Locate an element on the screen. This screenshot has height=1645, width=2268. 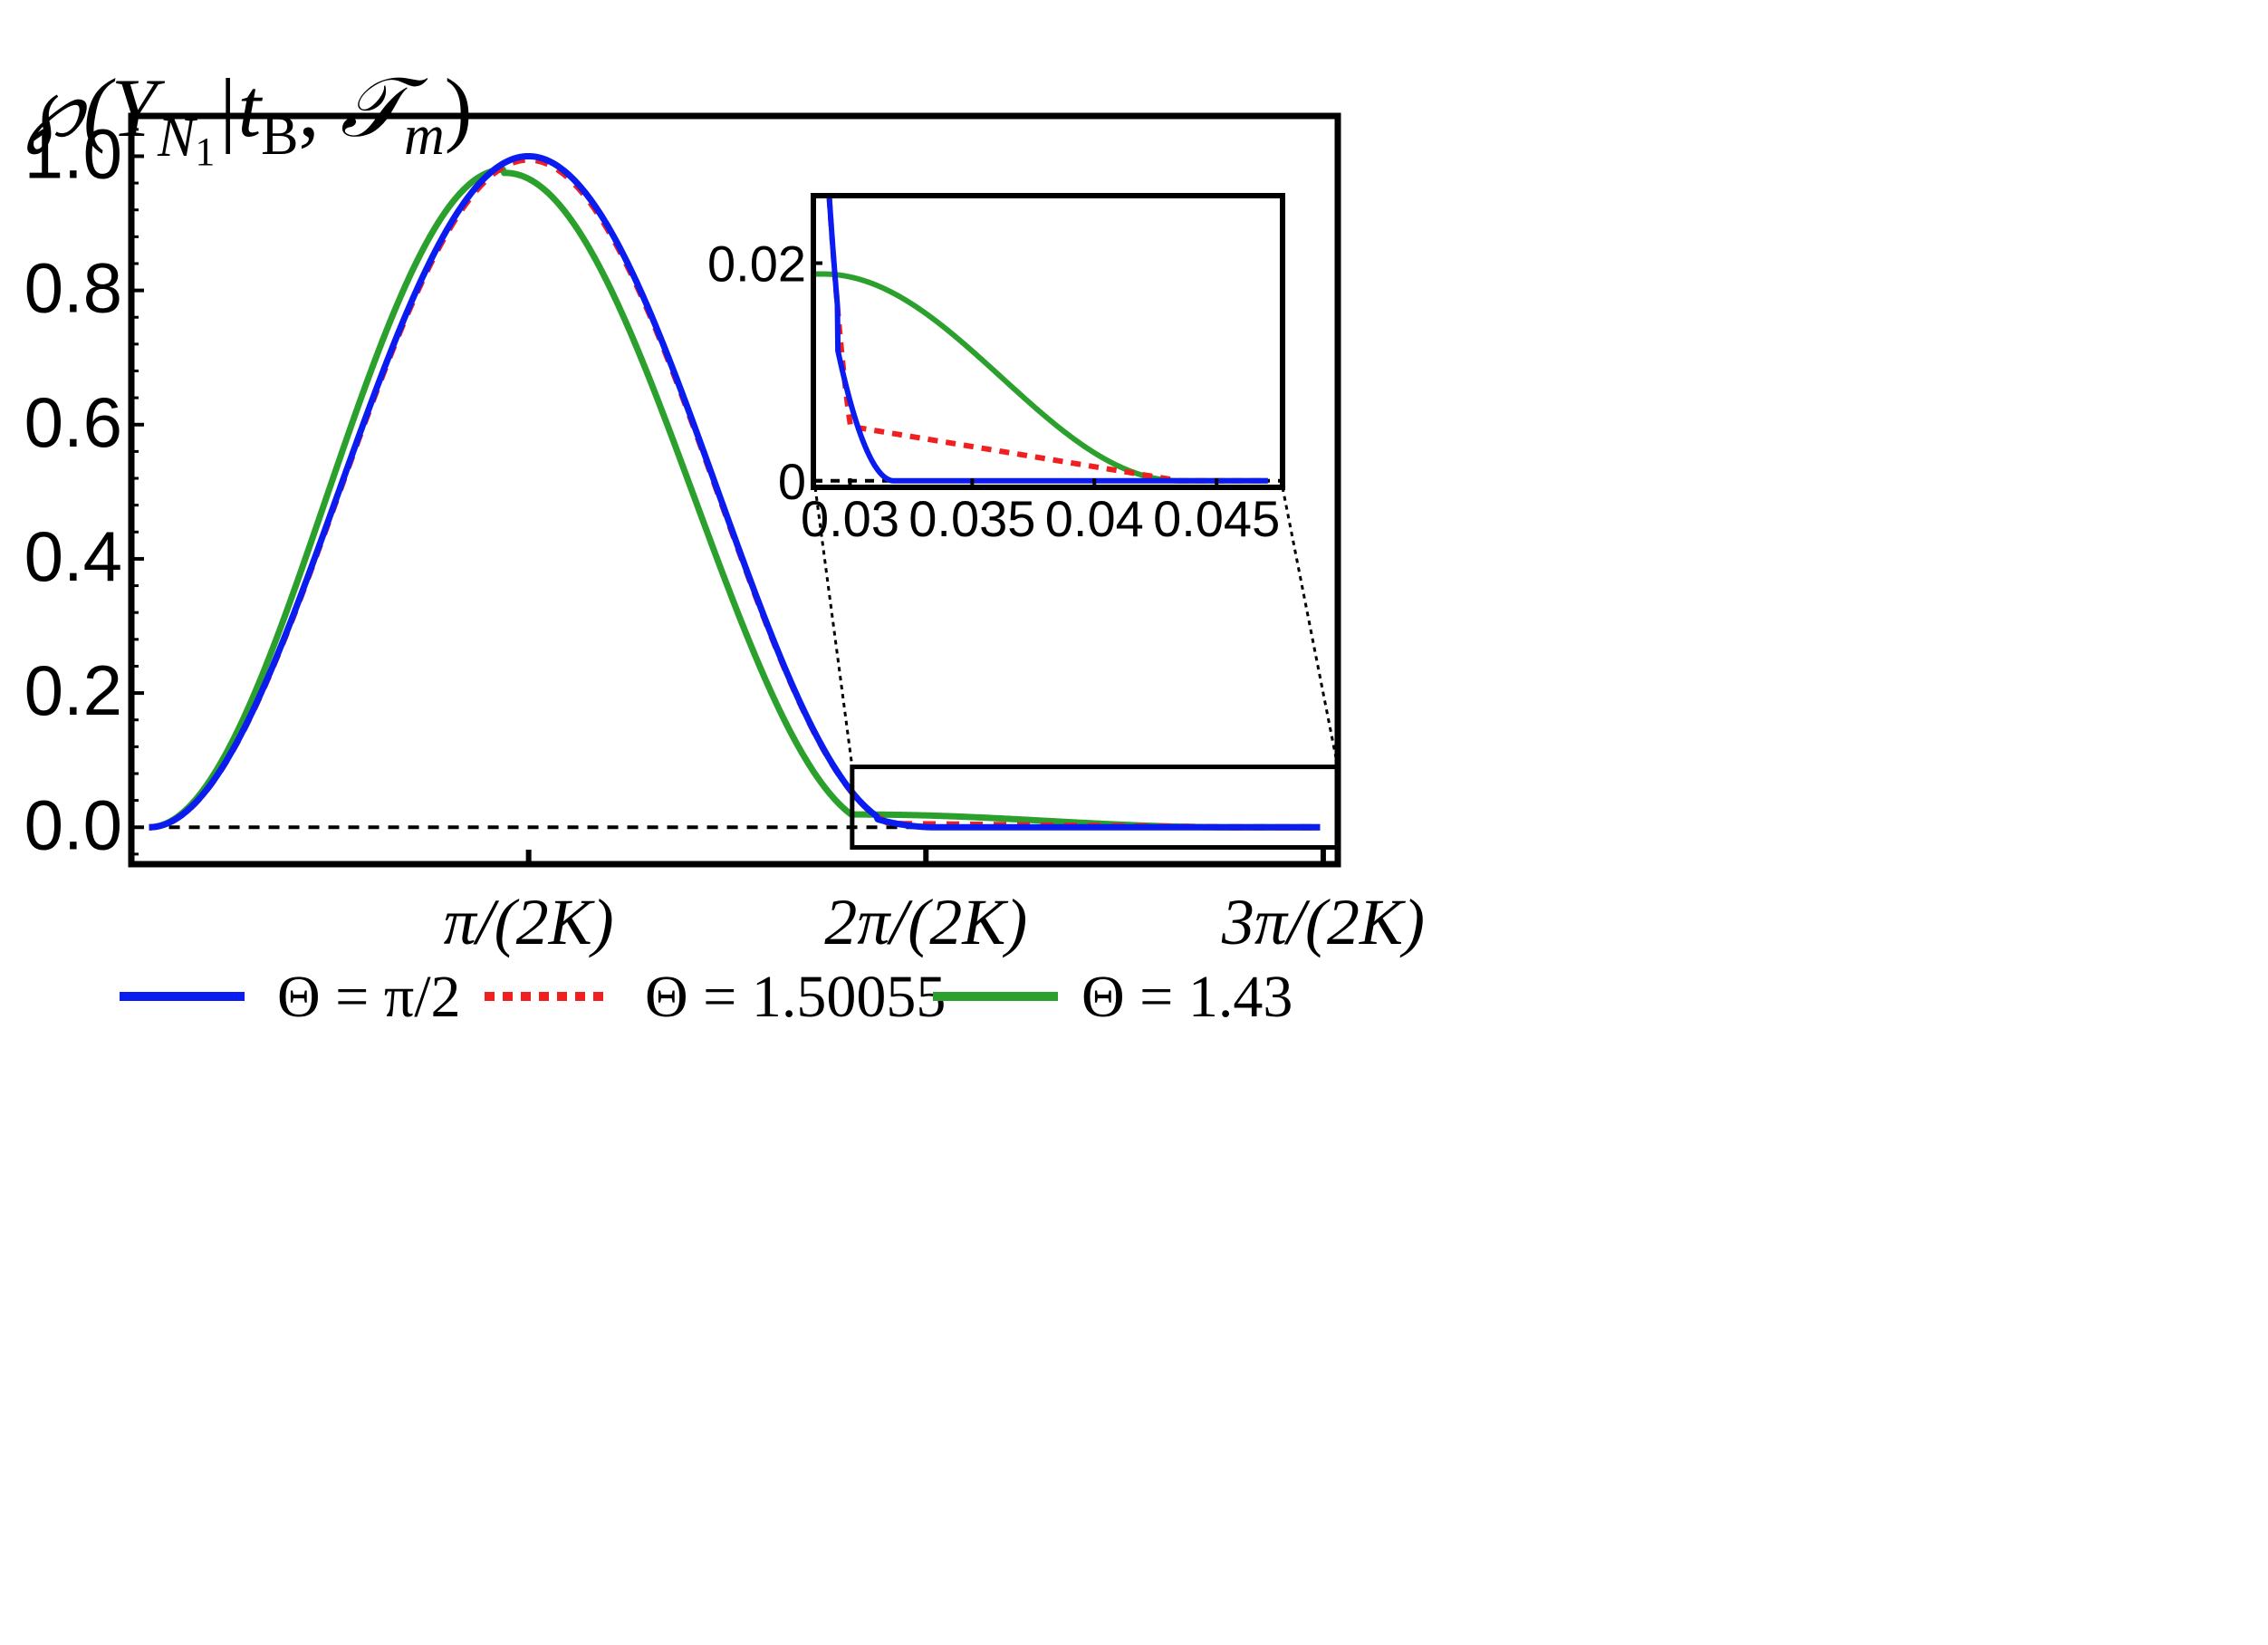
legend: Θ = π/2 Θ = 1.50055 Θ = 1.43 is located at coordinates (706, 997).